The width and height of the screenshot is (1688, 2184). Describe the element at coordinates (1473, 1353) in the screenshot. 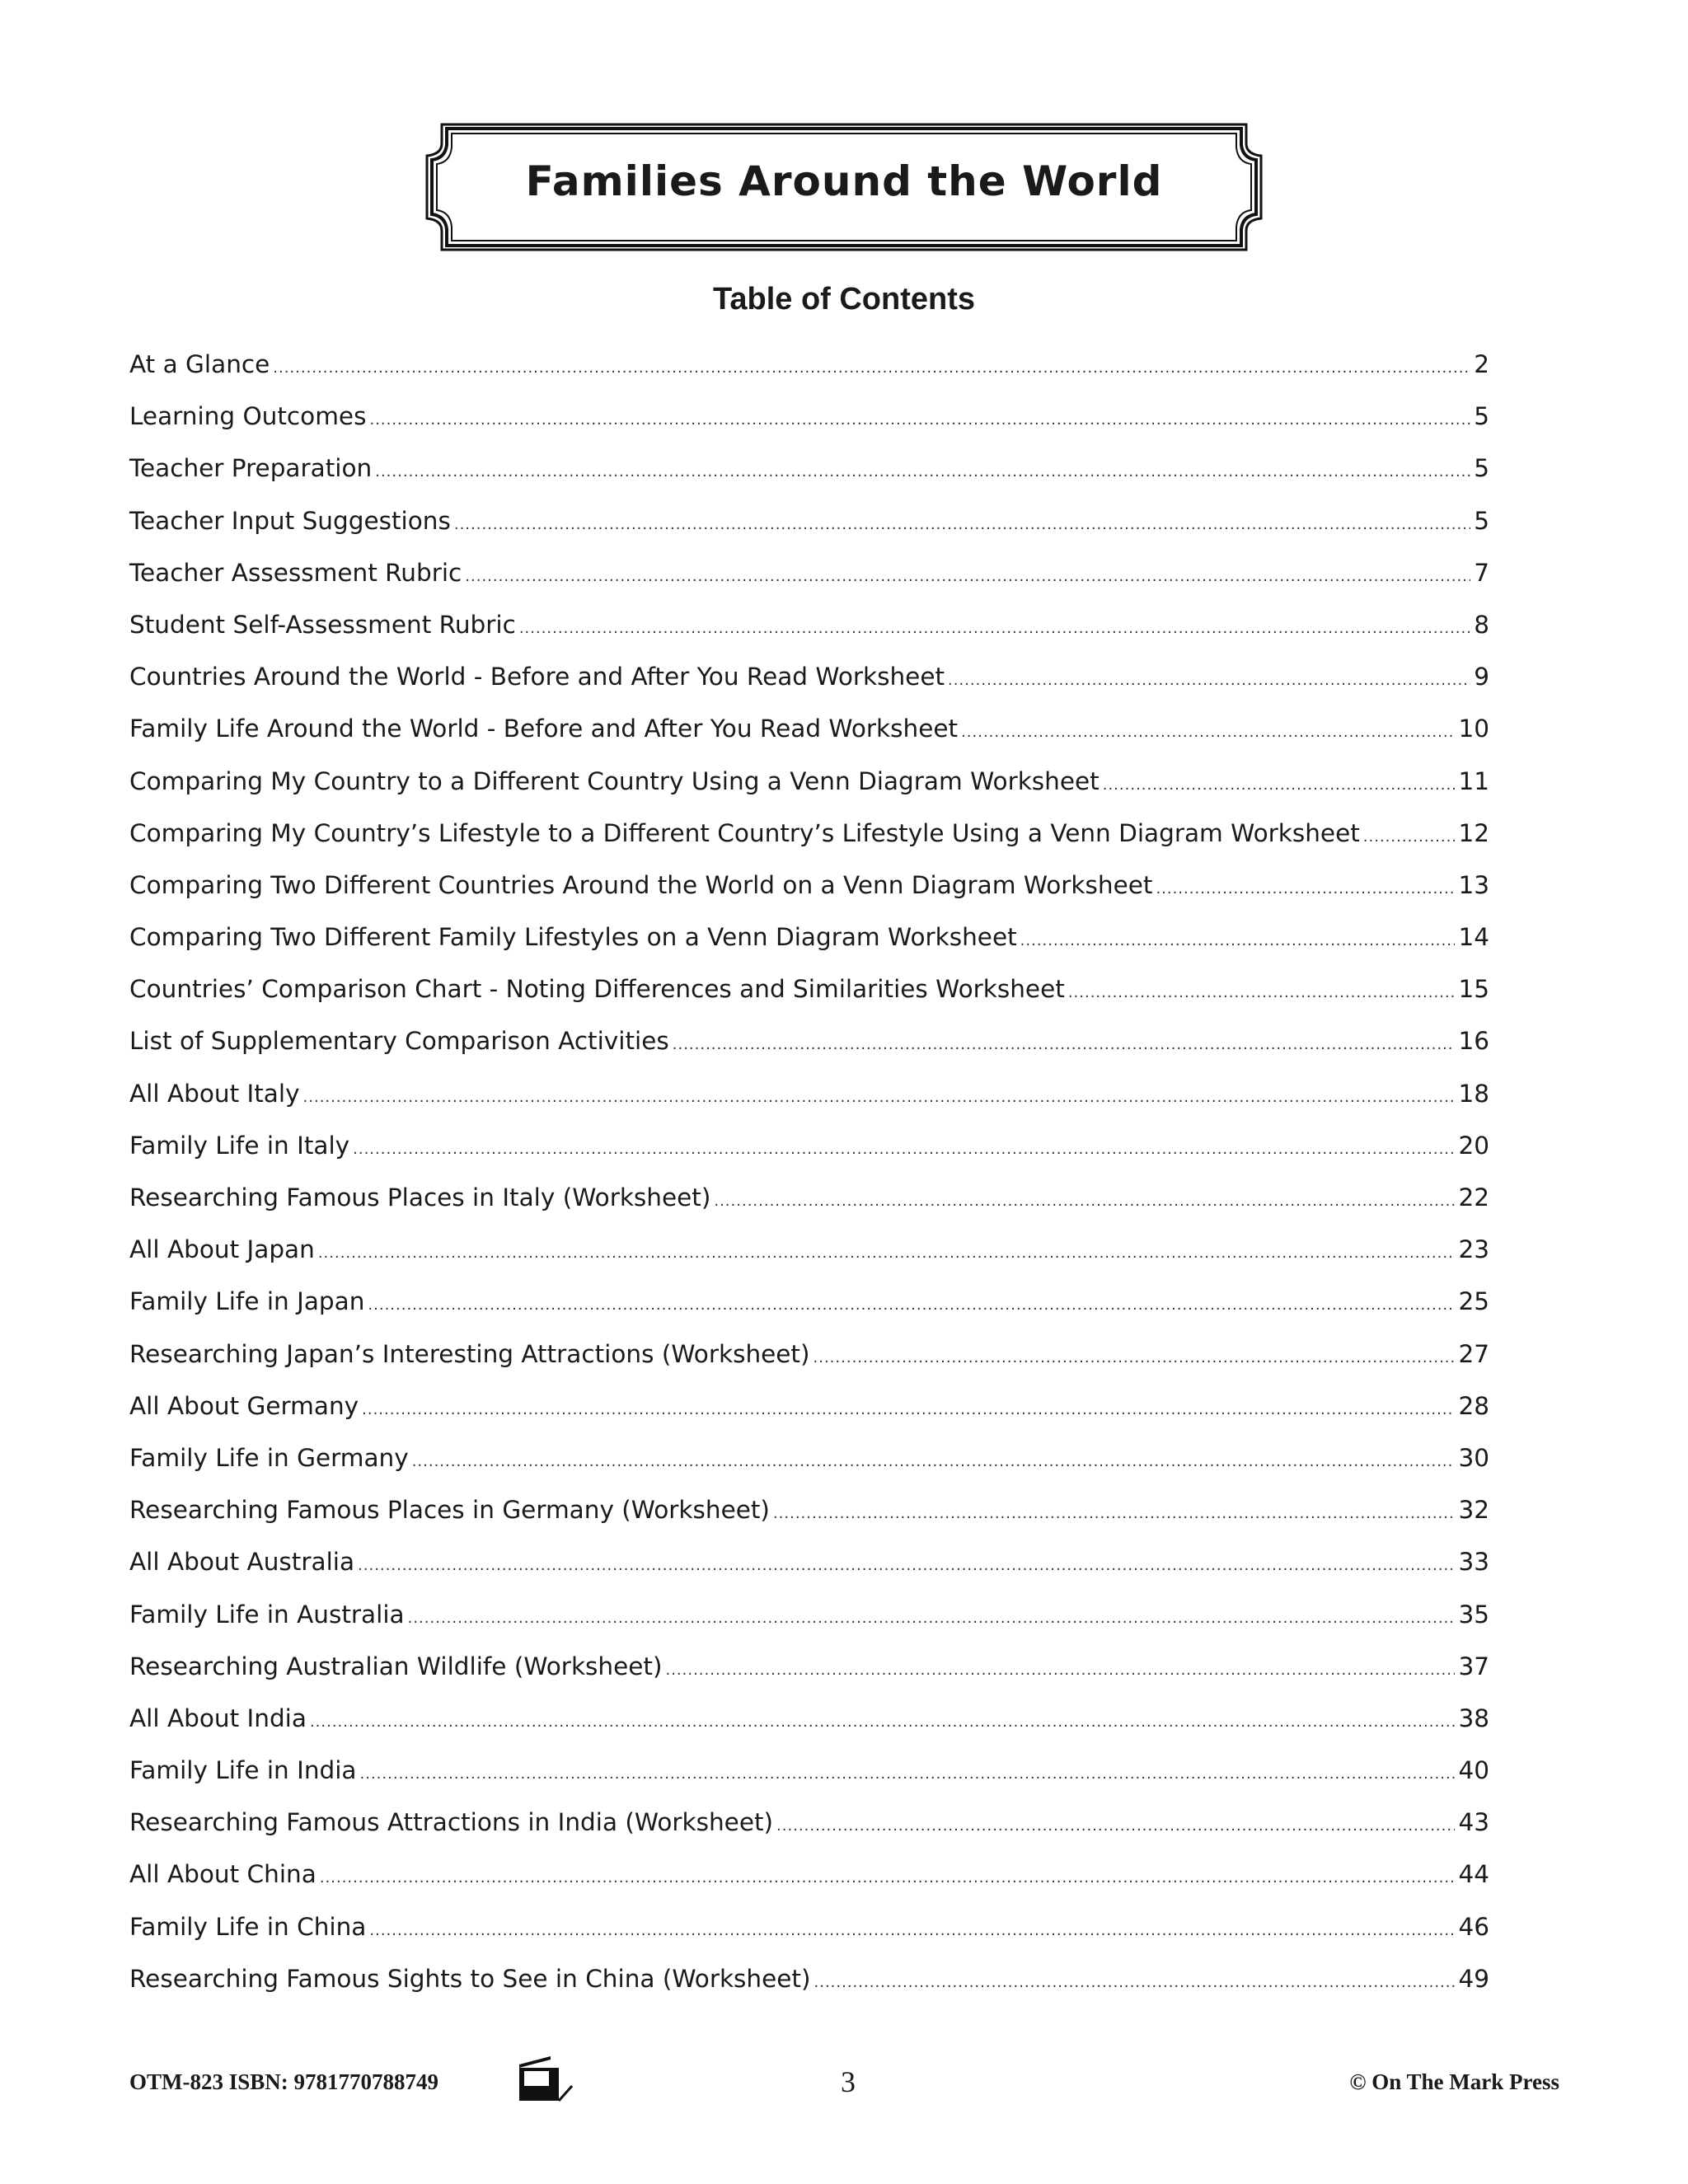

I see `toc-entry-page: 27` at that location.